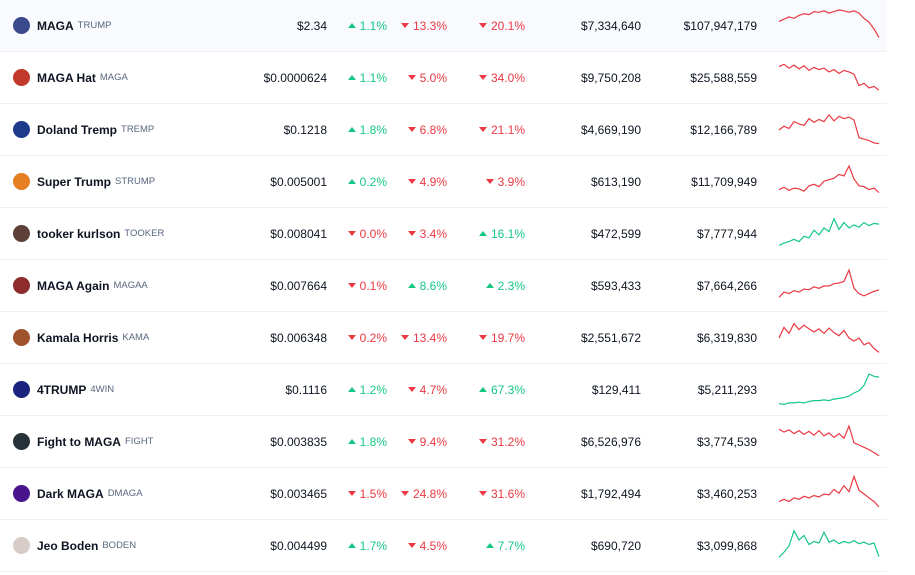  Describe the element at coordinates (79, 233) in the screenshot. I see `coin-name: tooker kurlson` at that location.